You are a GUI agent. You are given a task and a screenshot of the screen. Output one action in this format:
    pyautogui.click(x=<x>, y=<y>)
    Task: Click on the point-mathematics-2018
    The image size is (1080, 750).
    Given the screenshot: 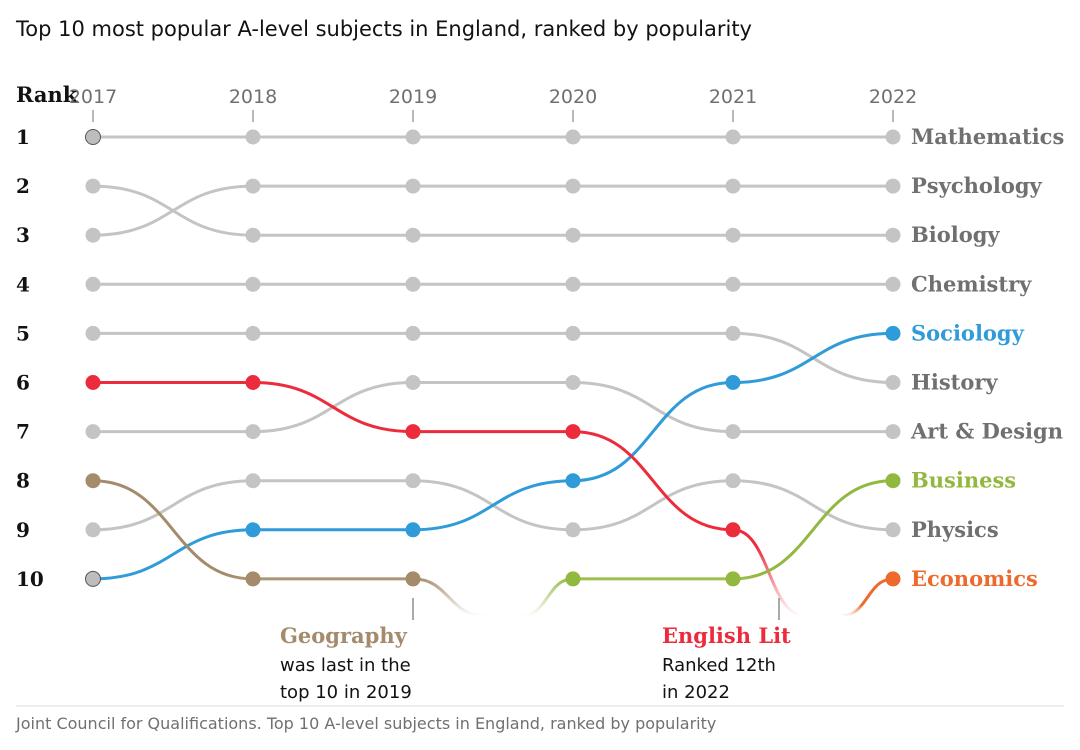 What is the action you would take?
    pyautogui.click(x=253, y=137)
    